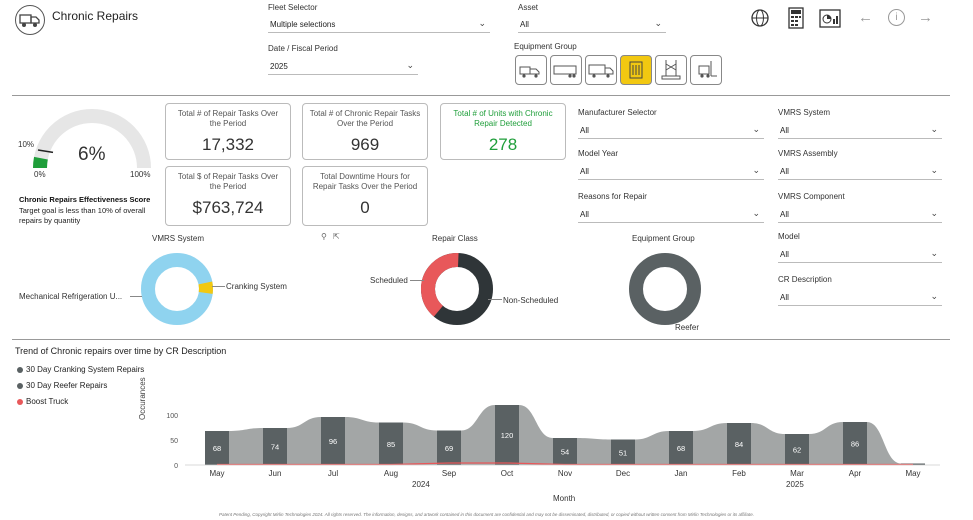  What do you see at coordinates (216, 473) in the screenshot?
I see `x-tick-label: May` at bounding box center [216, 473].